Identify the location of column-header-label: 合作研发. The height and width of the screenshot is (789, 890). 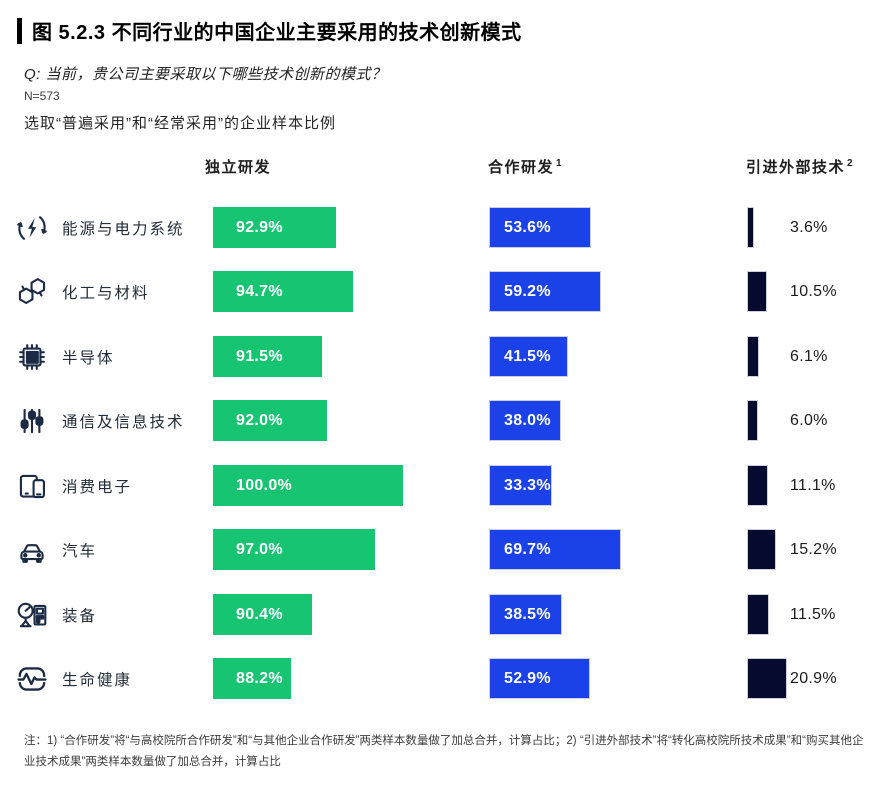
(521, 167).